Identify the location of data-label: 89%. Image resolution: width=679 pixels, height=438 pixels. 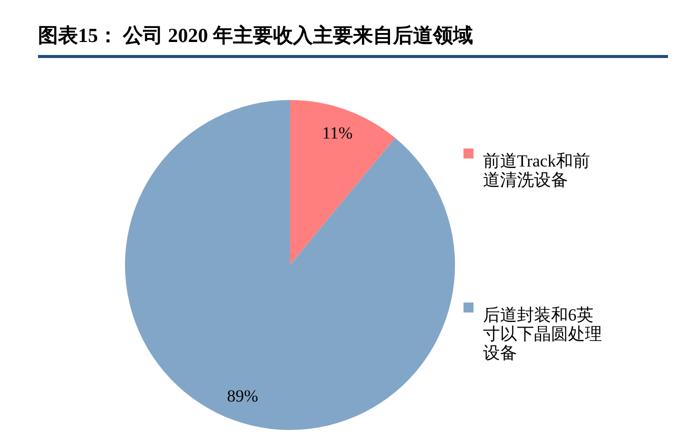
(242, 396).